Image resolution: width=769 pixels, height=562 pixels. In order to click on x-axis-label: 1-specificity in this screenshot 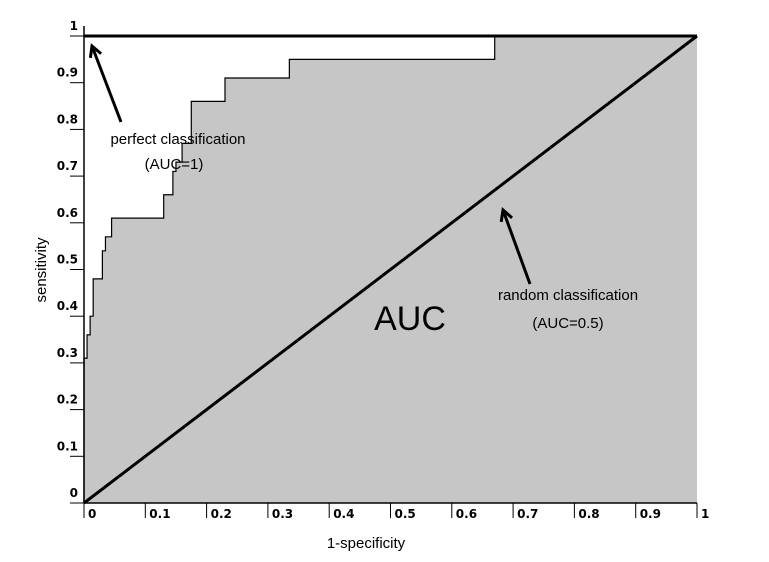, I will do `click(366, 543)`.